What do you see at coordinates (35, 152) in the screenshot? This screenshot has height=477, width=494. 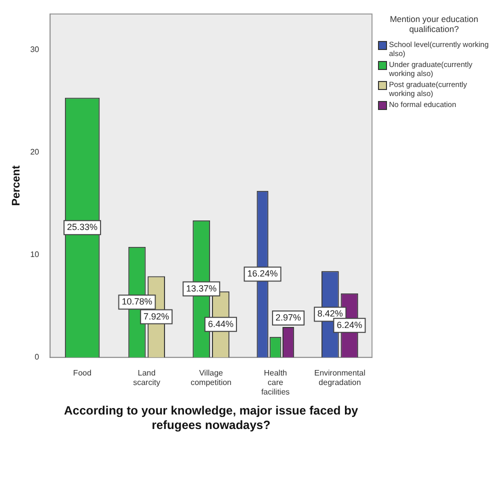 I see `y-tick-label: 20` at bounding box center [35, 152].